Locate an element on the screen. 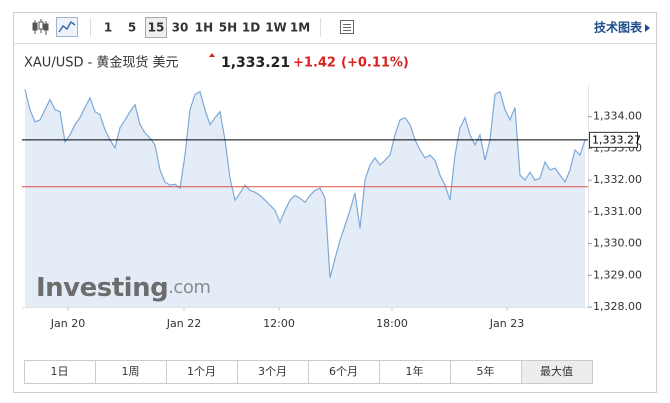  interval-button: 15 is located at coordinates (156, 28).